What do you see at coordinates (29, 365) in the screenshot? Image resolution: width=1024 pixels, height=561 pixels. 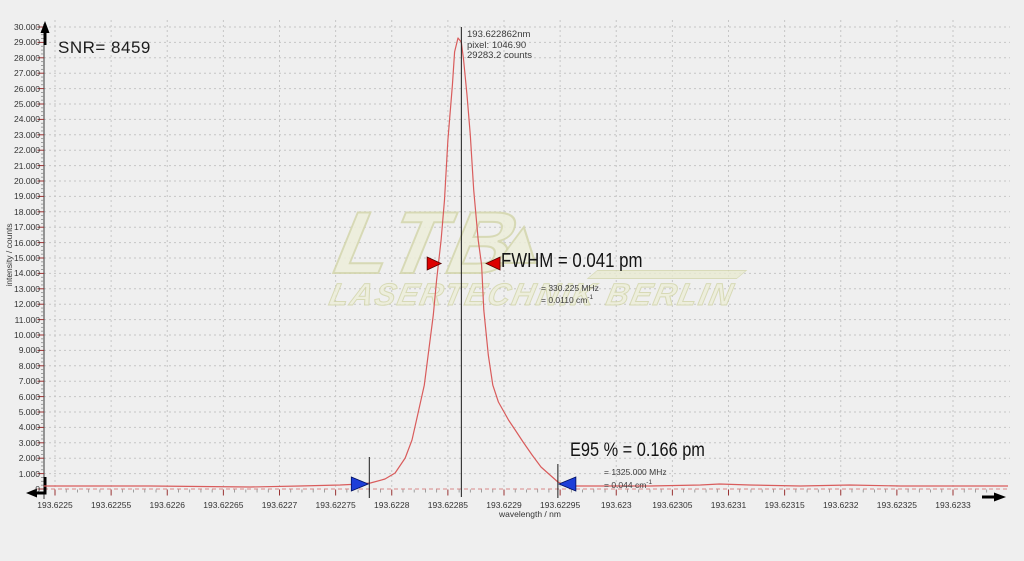 I see `y-tick-label: 8.000` at bounding box center [29, 365].